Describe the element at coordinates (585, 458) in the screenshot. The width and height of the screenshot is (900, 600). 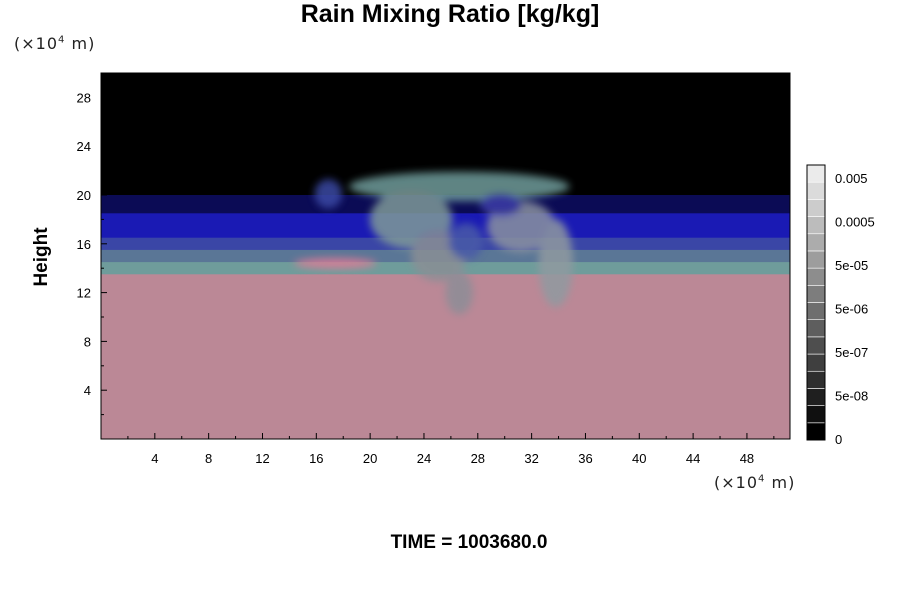
I see `x-tick-label-8: 36` at that location.